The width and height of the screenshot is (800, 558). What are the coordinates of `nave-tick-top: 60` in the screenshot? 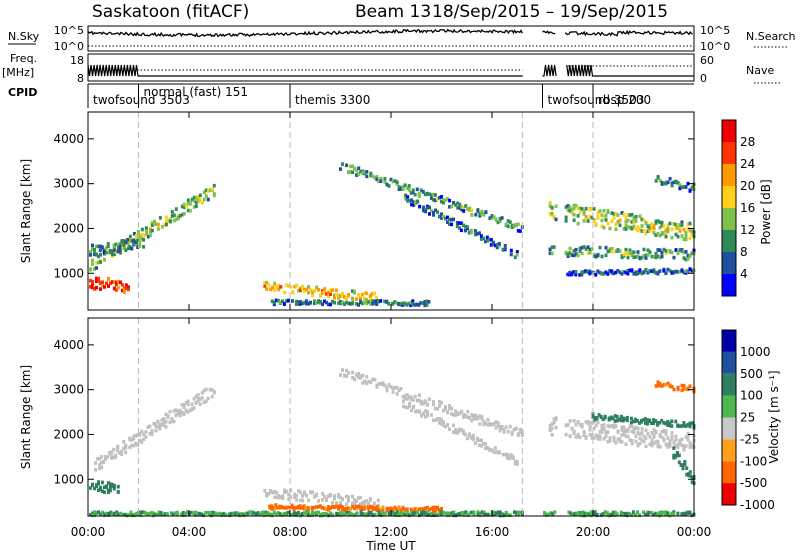 It's located at (707, 60).